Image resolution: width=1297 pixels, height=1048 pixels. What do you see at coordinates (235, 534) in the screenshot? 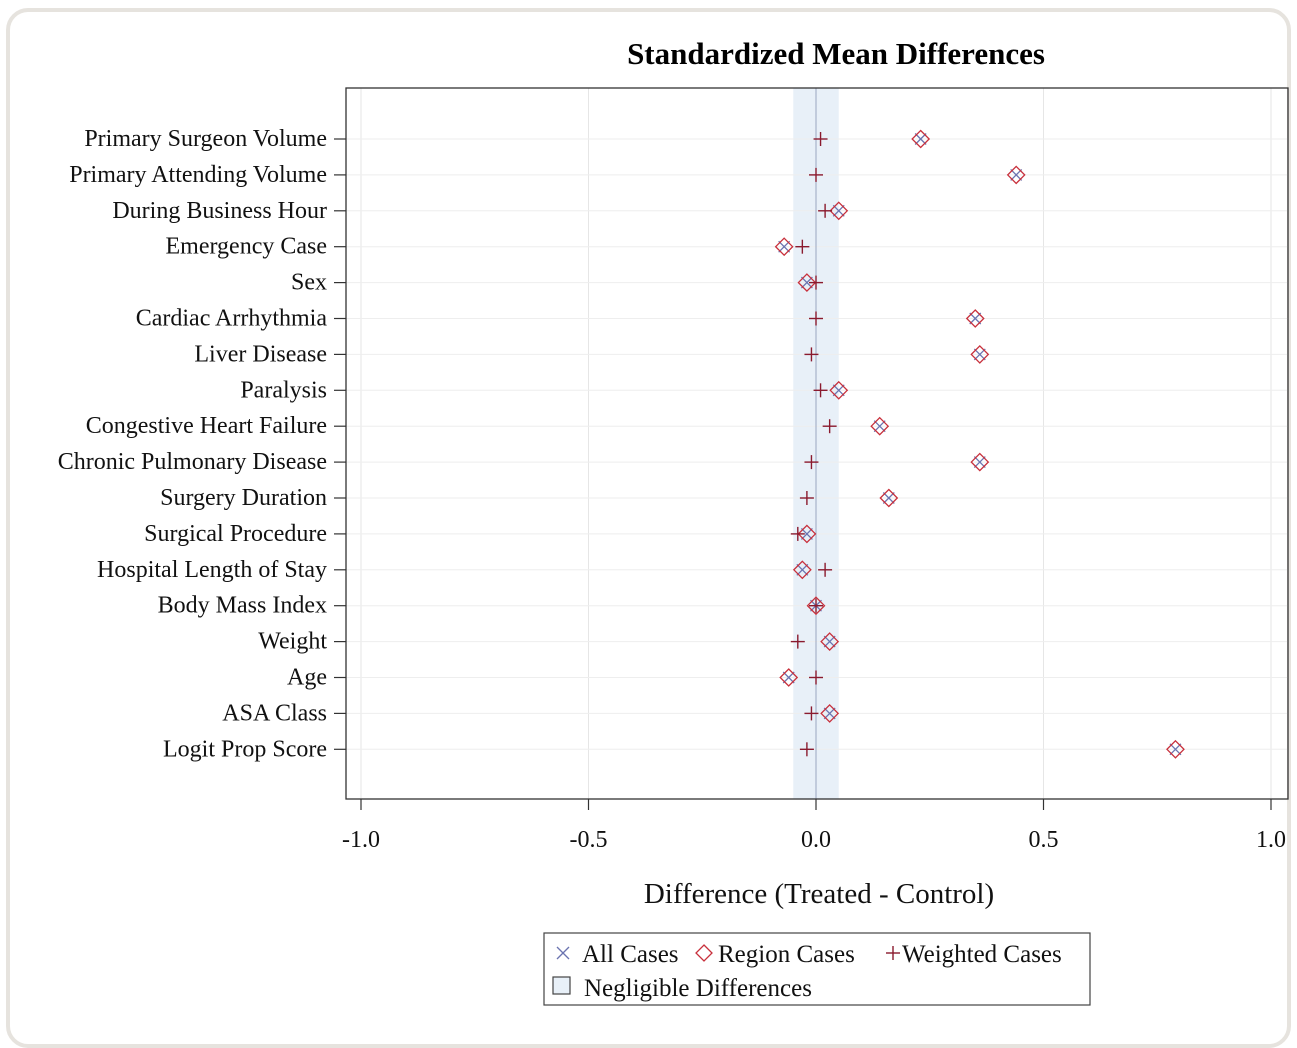
I see `category-label: Surgical Procedure` at bounding box center [235, 534].